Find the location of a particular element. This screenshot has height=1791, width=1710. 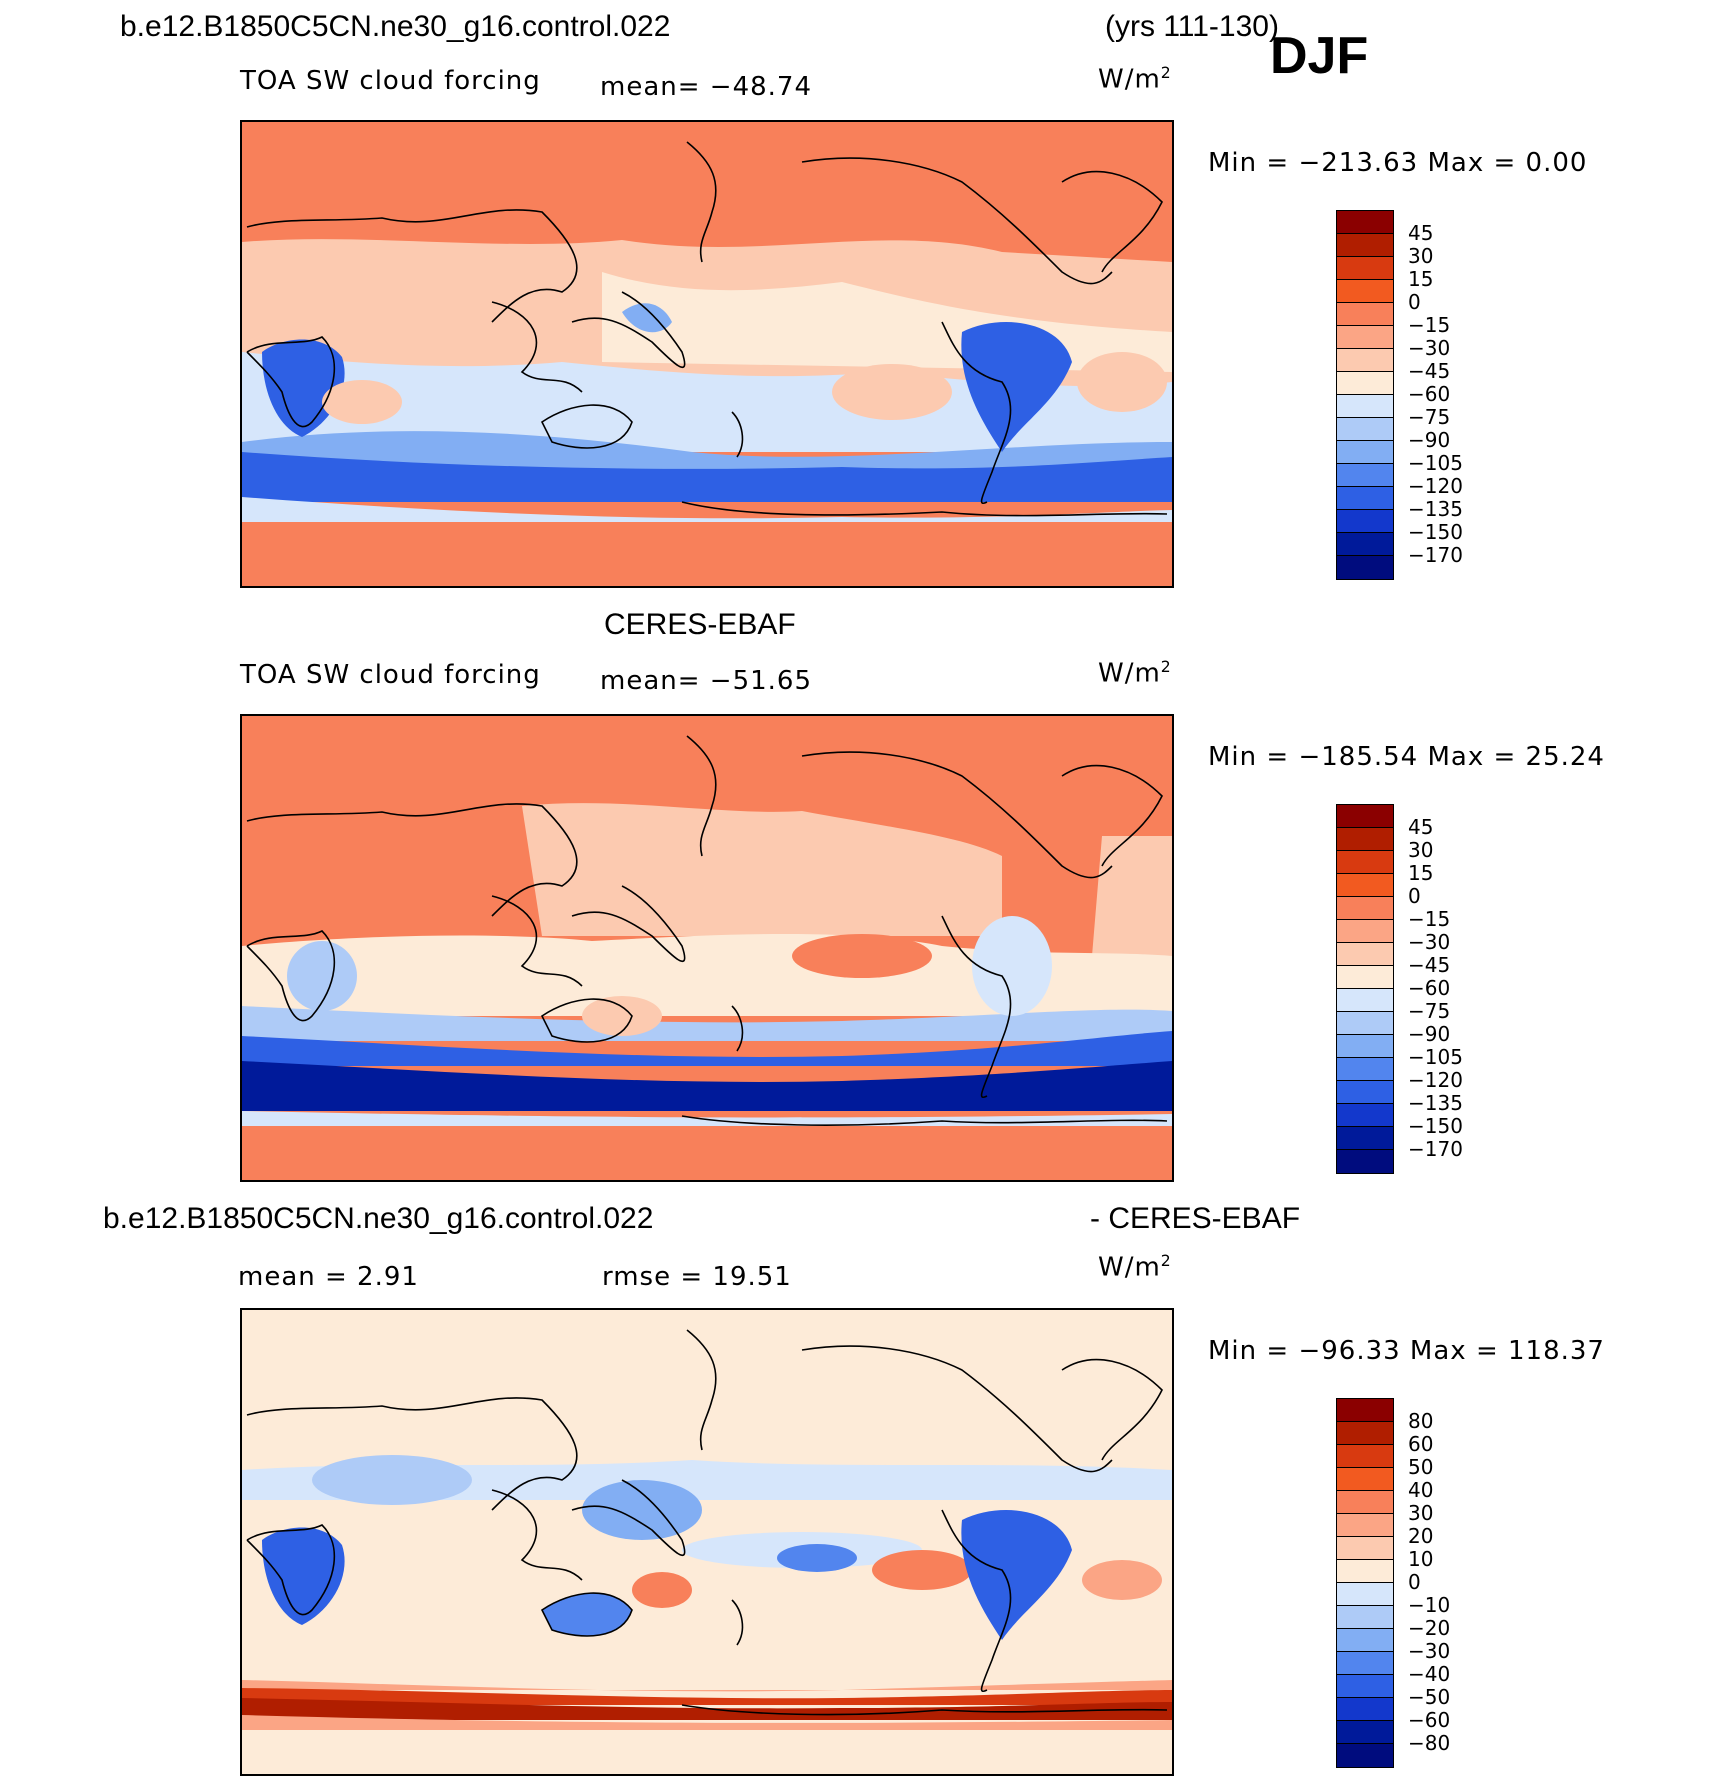

colorbar-label: 80 is located at coordinates (1421, 1421).